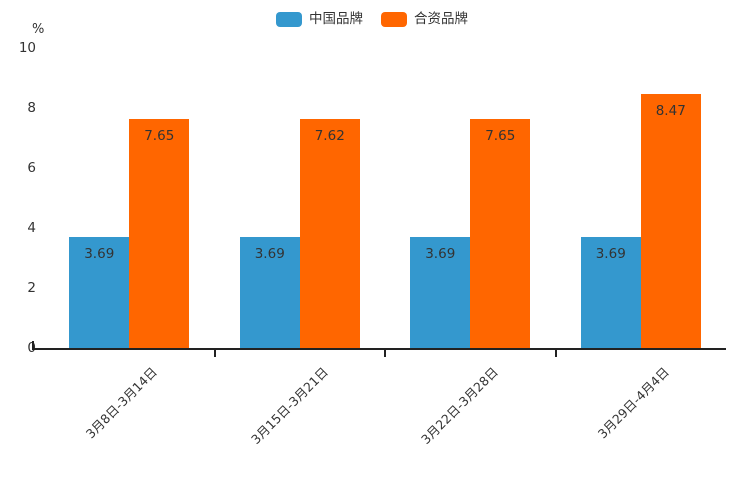 Image resolution: width=744 pixels, height=496 pixels. Describe the element at coordinates (329, 233) in the screenshot. I see `bar-joint-venture-brand: 7.62` at that location.